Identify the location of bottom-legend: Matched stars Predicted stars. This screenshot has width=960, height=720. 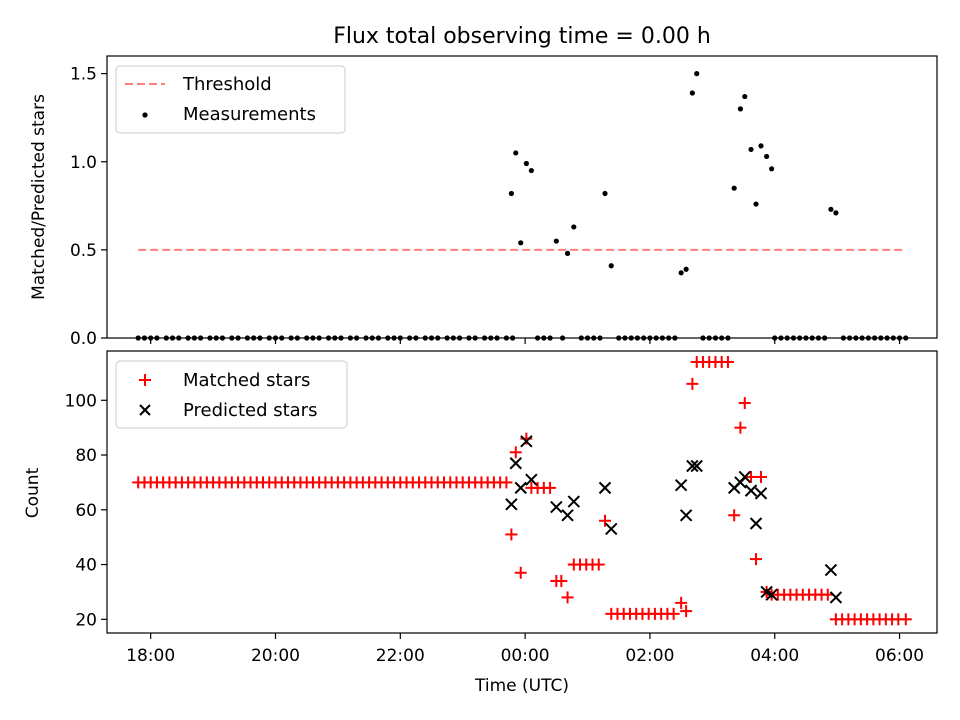
(231, 394).